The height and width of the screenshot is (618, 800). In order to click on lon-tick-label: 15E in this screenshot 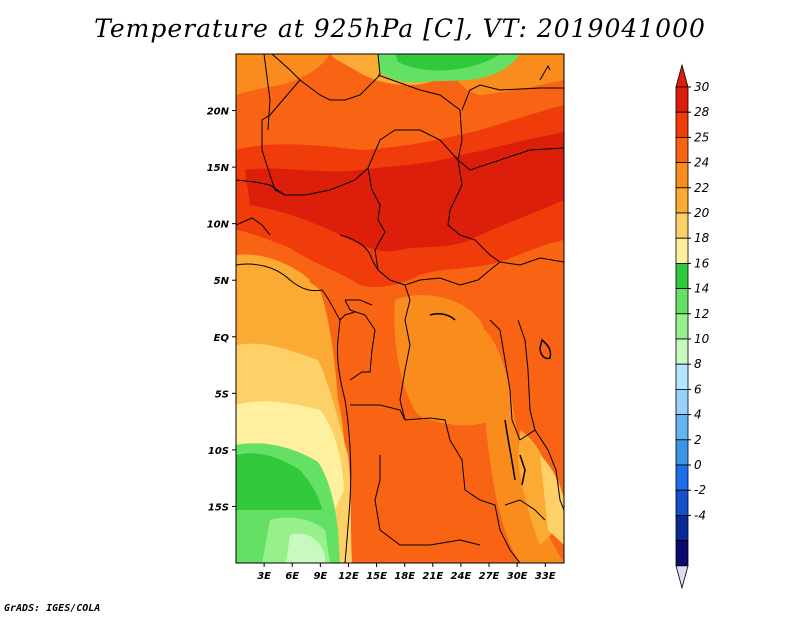, I will do `click(376, 576)`.